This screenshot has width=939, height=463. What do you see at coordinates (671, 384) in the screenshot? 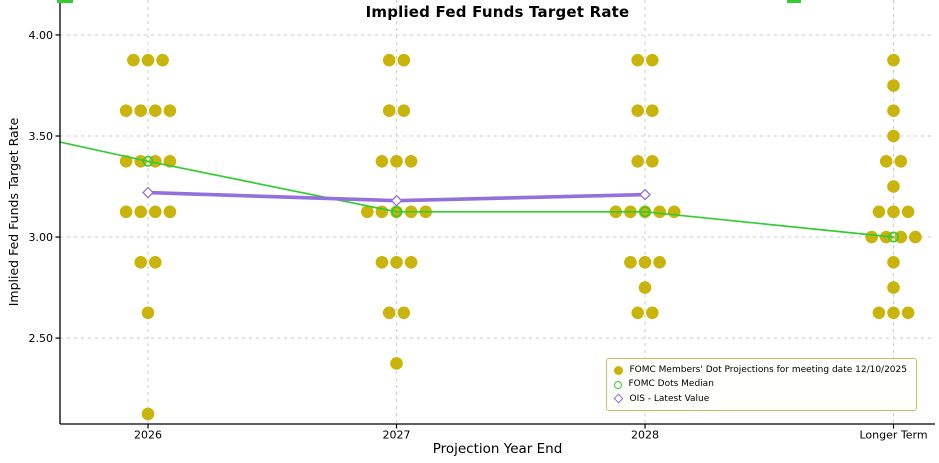
I see `legend-label: FOMC Dots Median` at bounding box center [671, 384].